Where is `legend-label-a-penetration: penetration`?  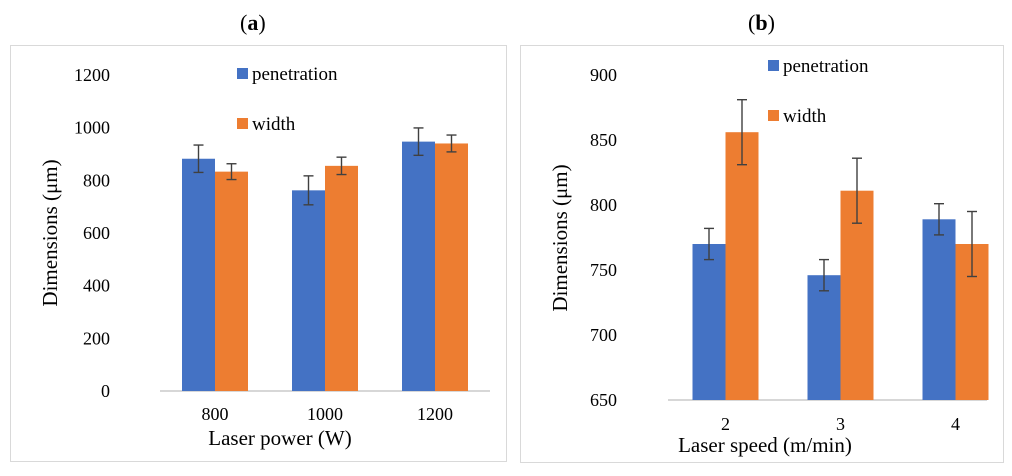 legend-label-a-penetration: penetration is located at coordinates (295, 74).